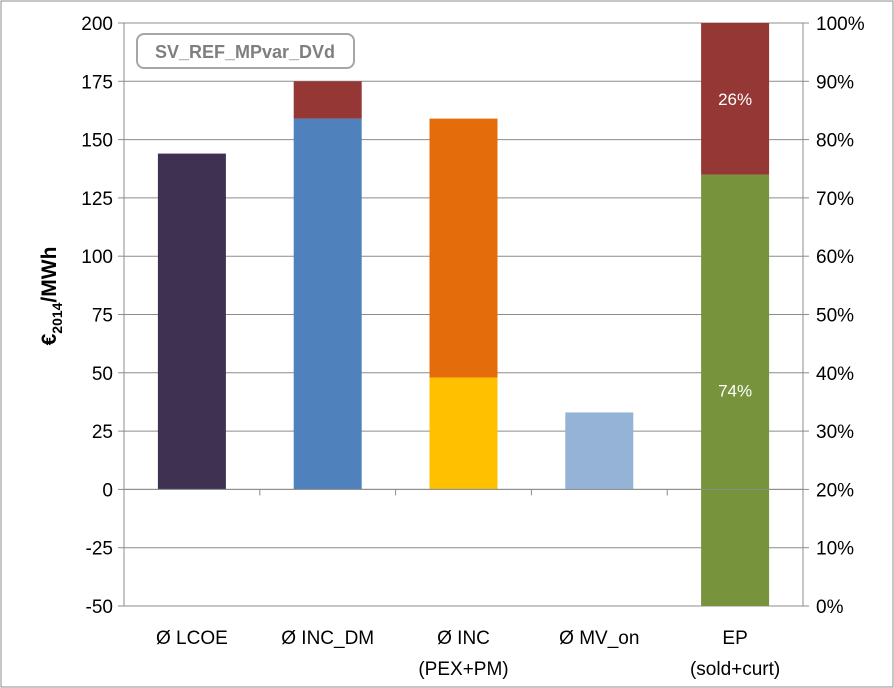  I want to click on left-tick-label: 200, so click(97, 24).